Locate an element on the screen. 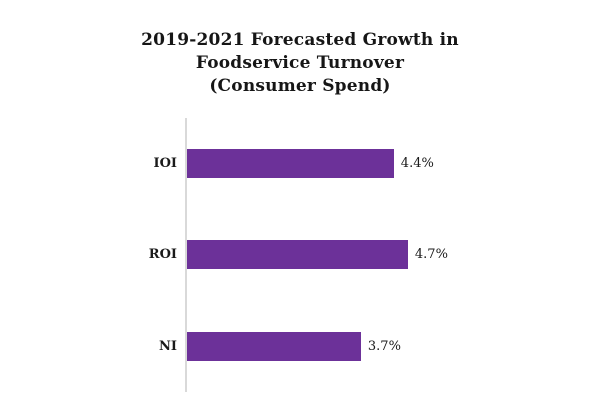 The width and height of the screenshot is (600, 400). category-label: NI is located at coordinates (168, 346).